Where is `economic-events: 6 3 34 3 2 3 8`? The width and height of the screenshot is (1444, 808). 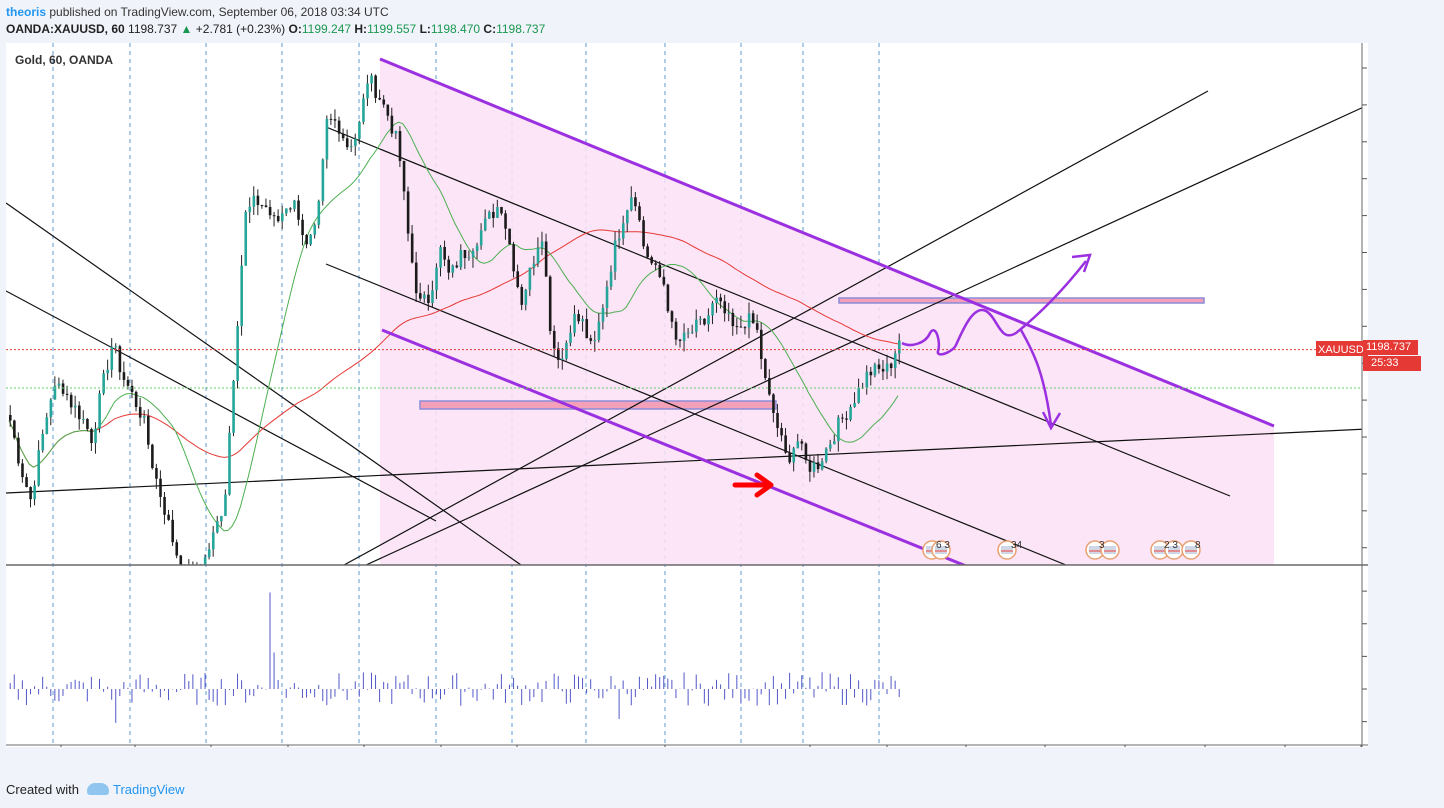
economic-events: 6 3 34 3 2 3 8 is located at coordinates (1061, 550).